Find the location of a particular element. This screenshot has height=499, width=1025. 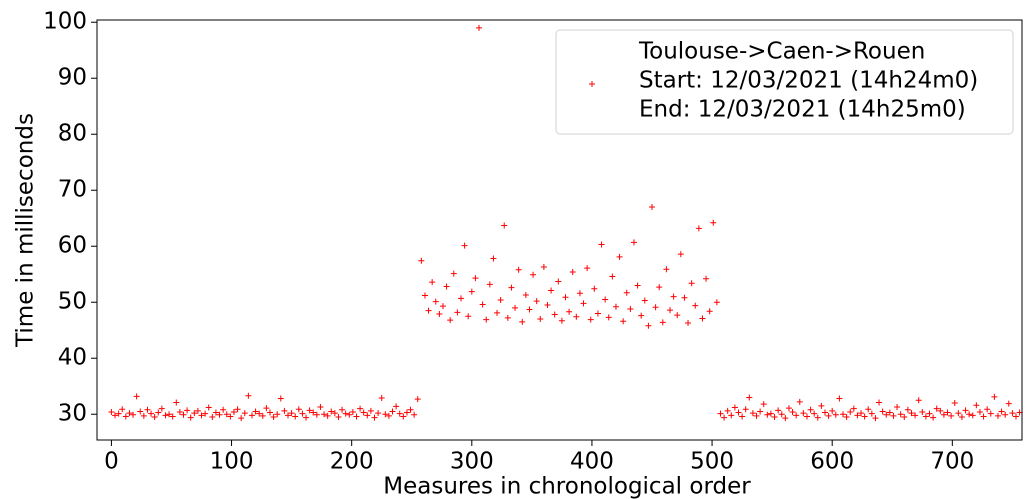

y-tick-label: 30 is located at coordinates (72, 414).